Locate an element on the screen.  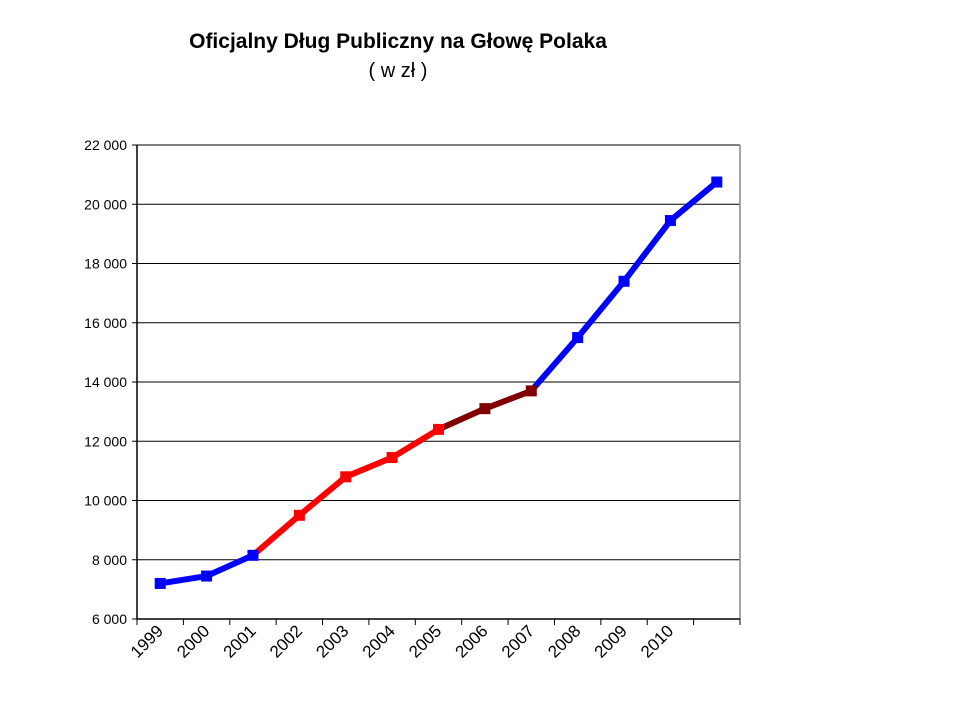
y-tick-label: 8 000 is located at coordinates (109, 560).